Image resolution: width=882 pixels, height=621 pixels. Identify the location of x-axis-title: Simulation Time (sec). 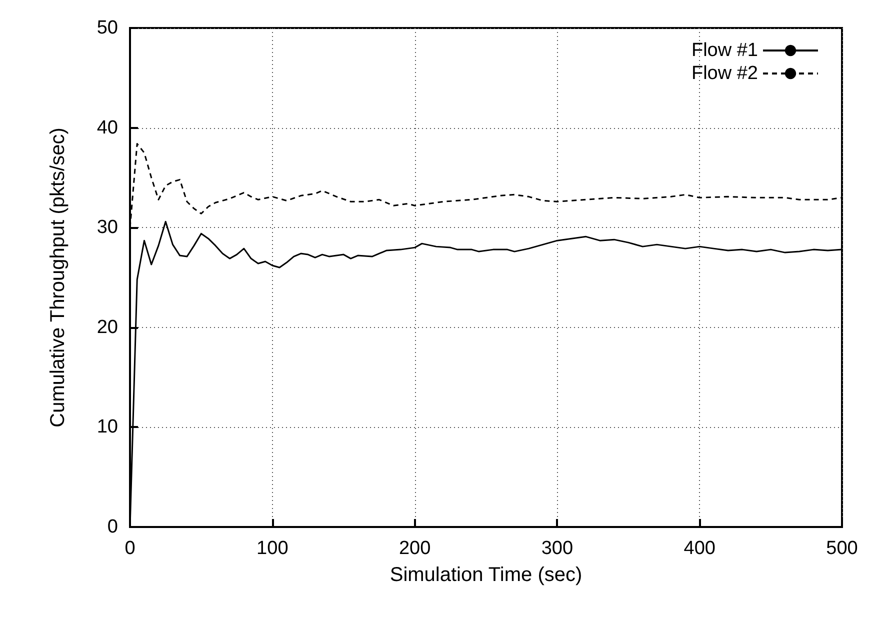
(486, 575).